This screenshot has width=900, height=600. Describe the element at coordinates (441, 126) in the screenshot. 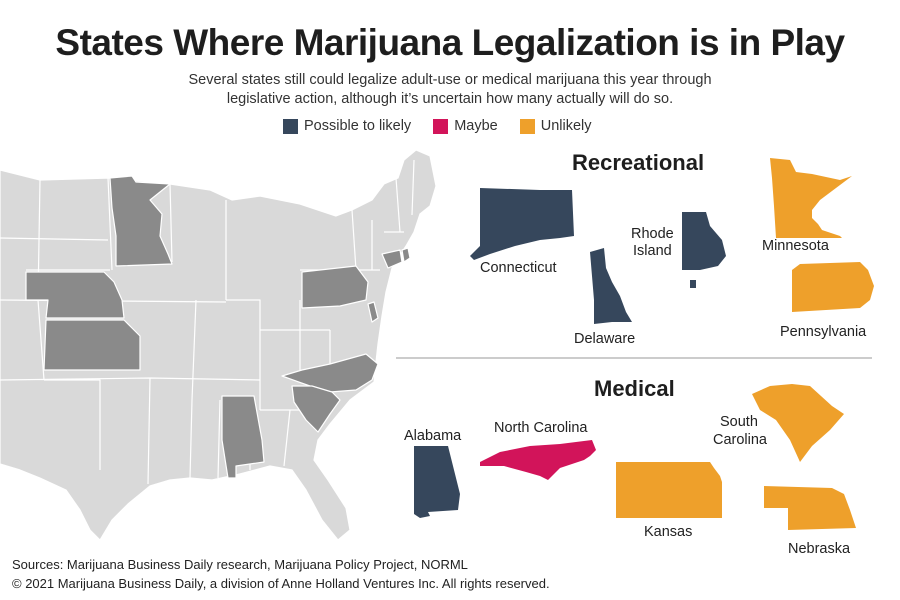

I see `legend-swatch-maybe` at that location.